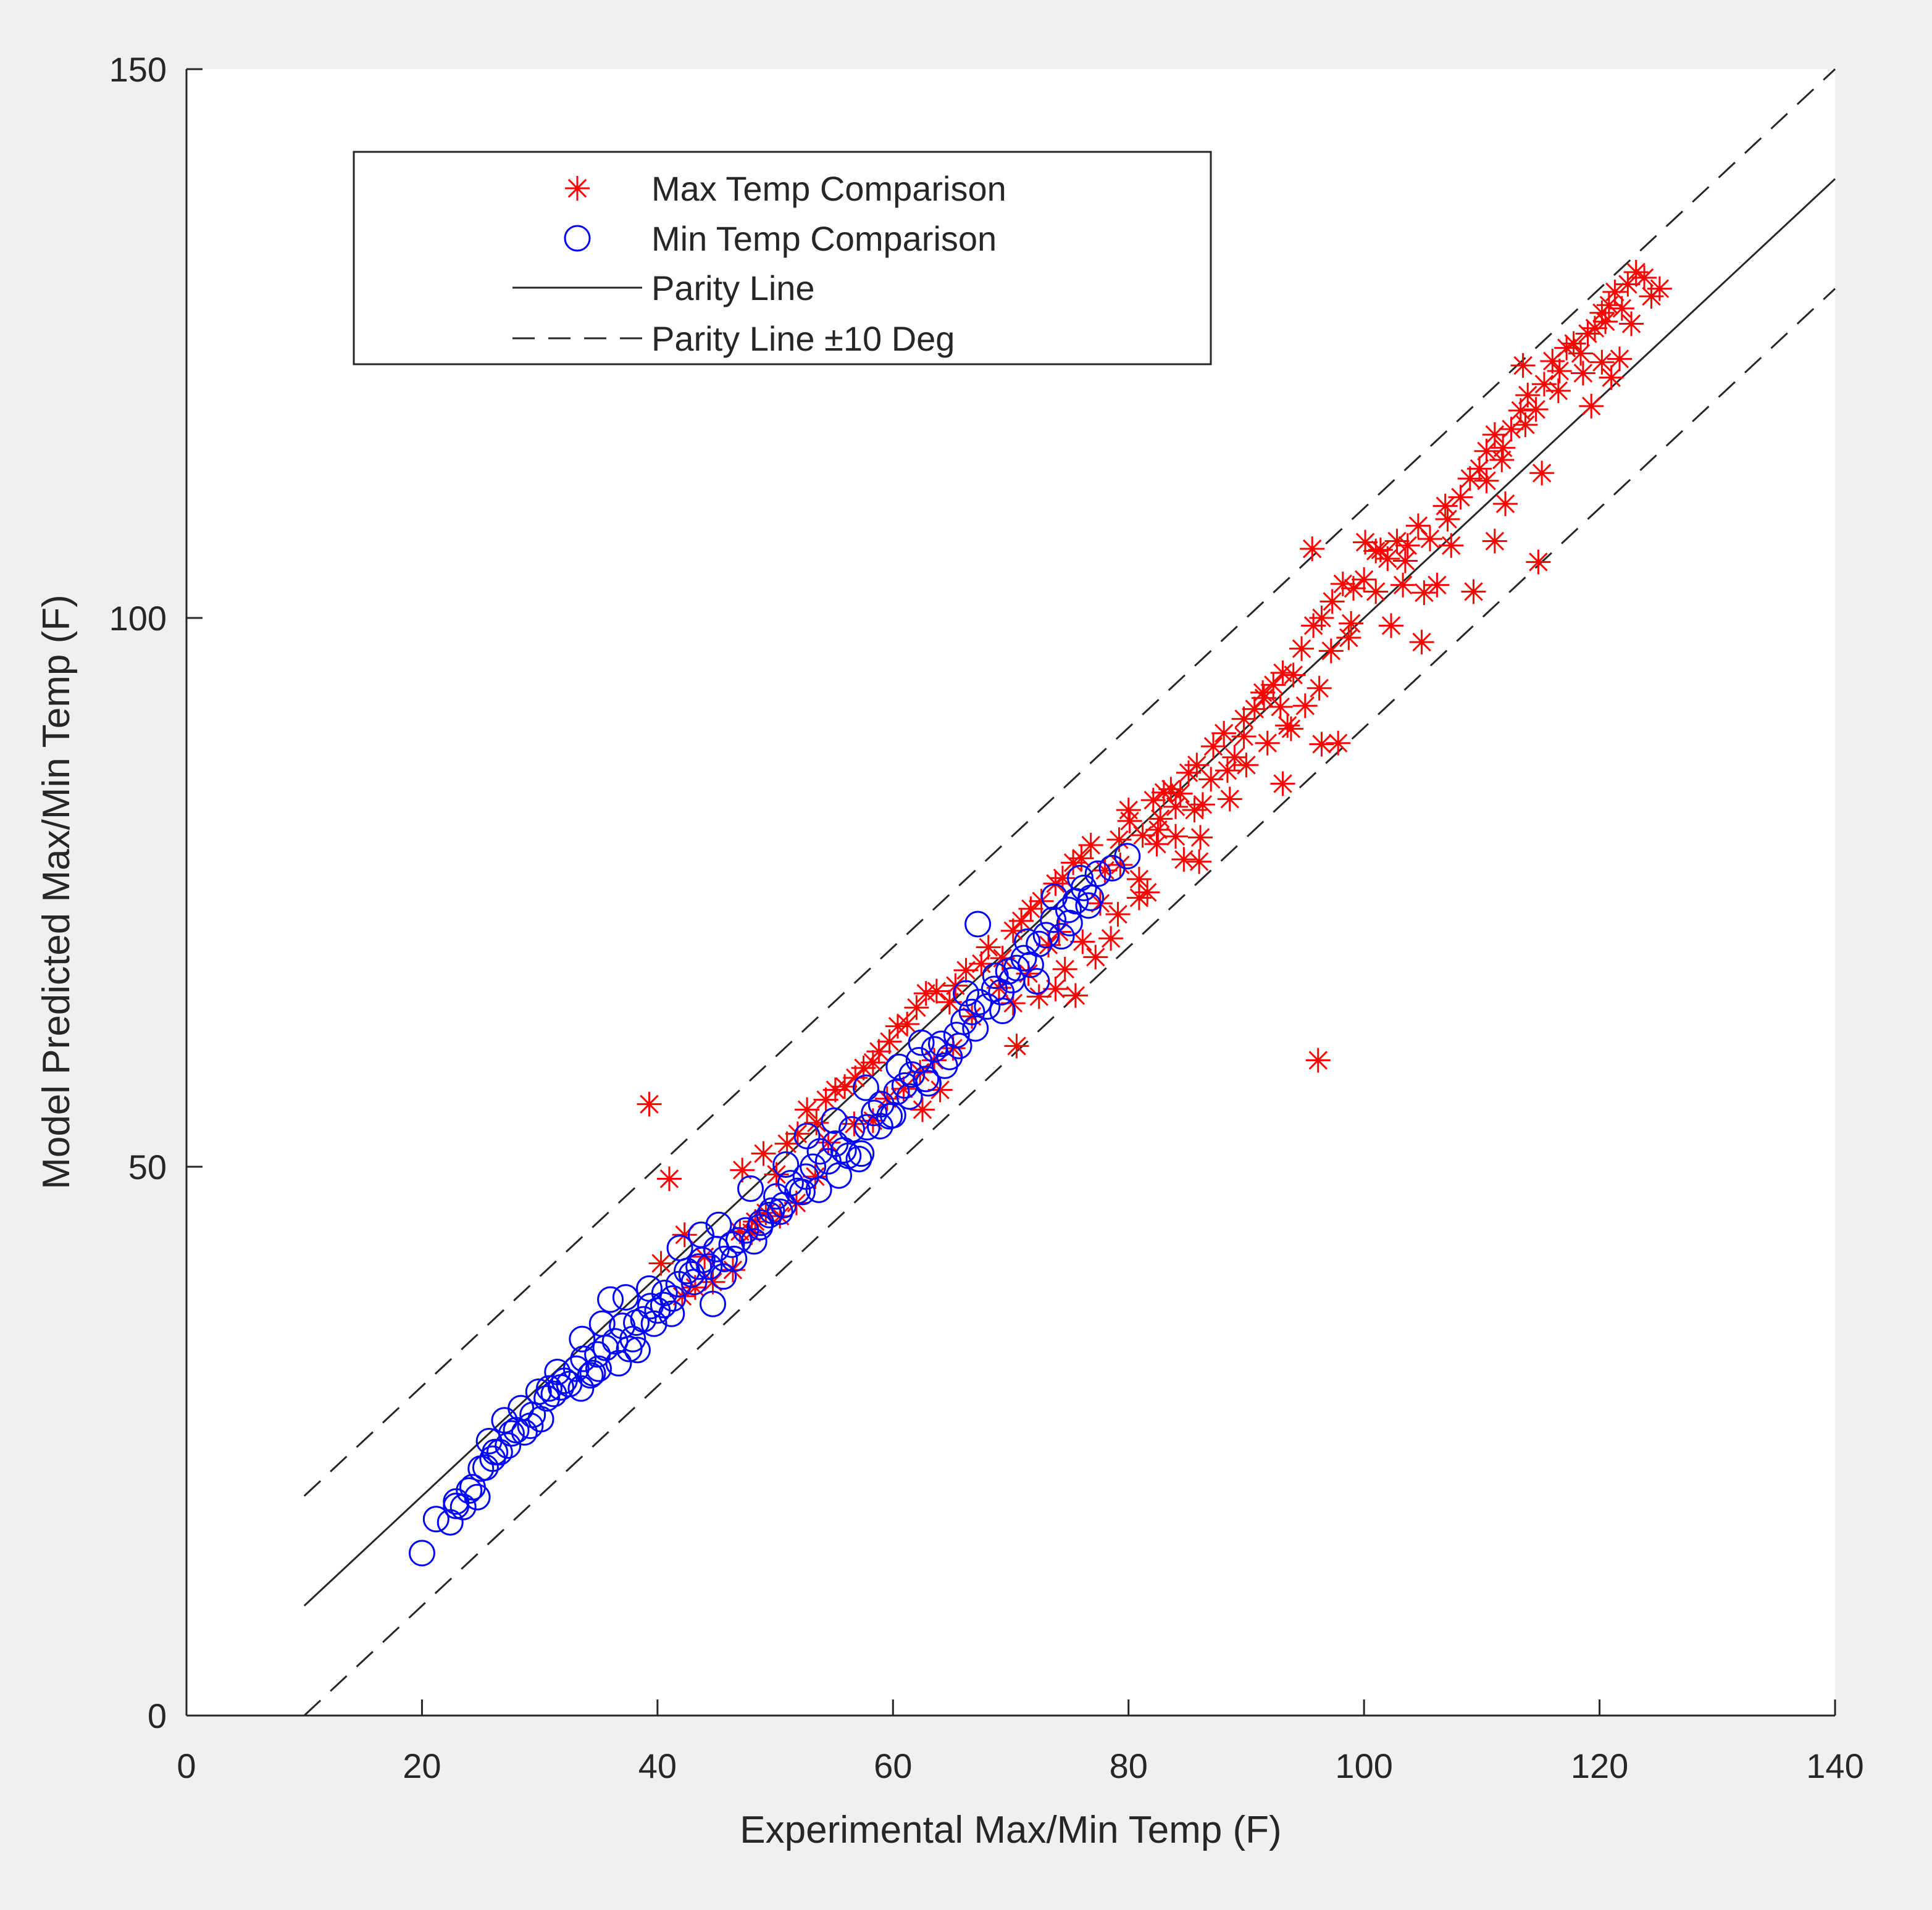 Image resolution: width=1932 pixels, height=1910 pixels. What do you see at coordinates (1834, 1766) in the screenshot?
I see `x-tick-label: 140` at bounding box center [1834, 1766].